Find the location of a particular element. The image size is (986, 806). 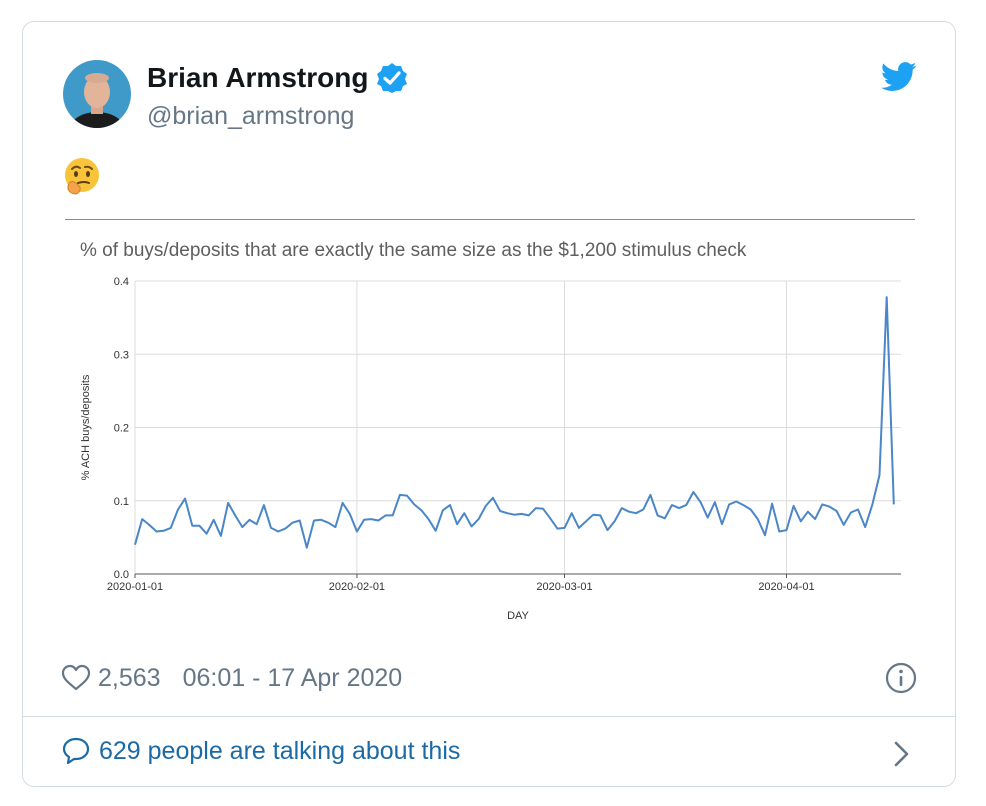

y-tick-label: 0.4 is located at coordinates (121, 282).